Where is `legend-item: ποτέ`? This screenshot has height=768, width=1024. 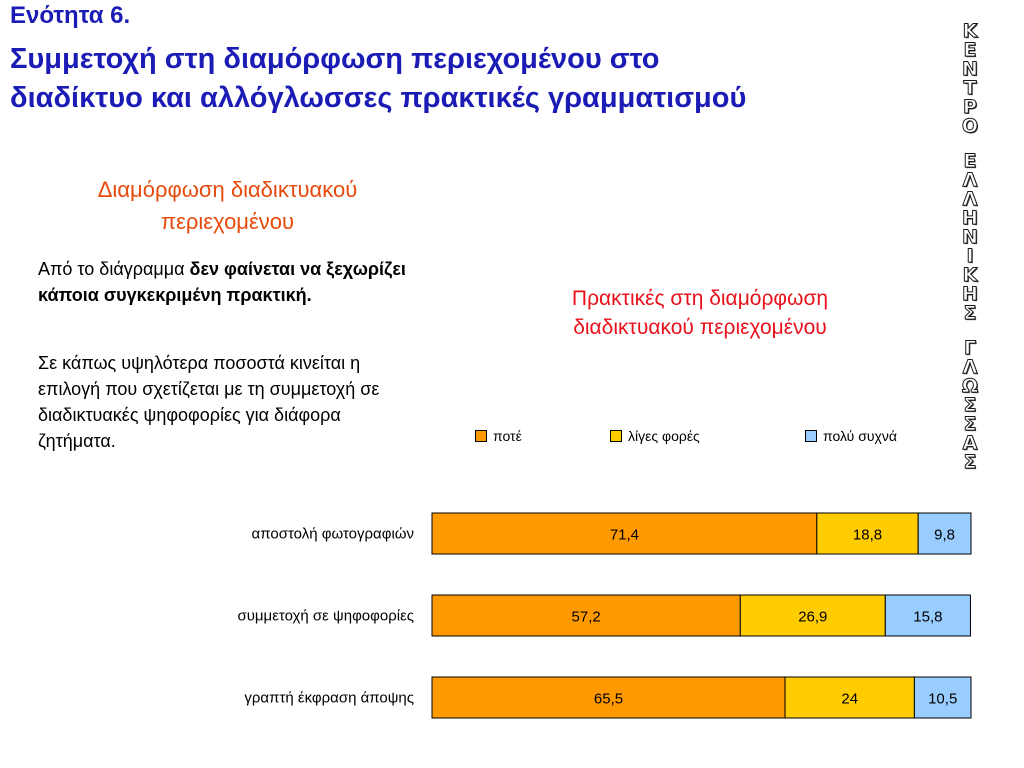
legend-item: ποτέ is located at coordinates (498, 436).